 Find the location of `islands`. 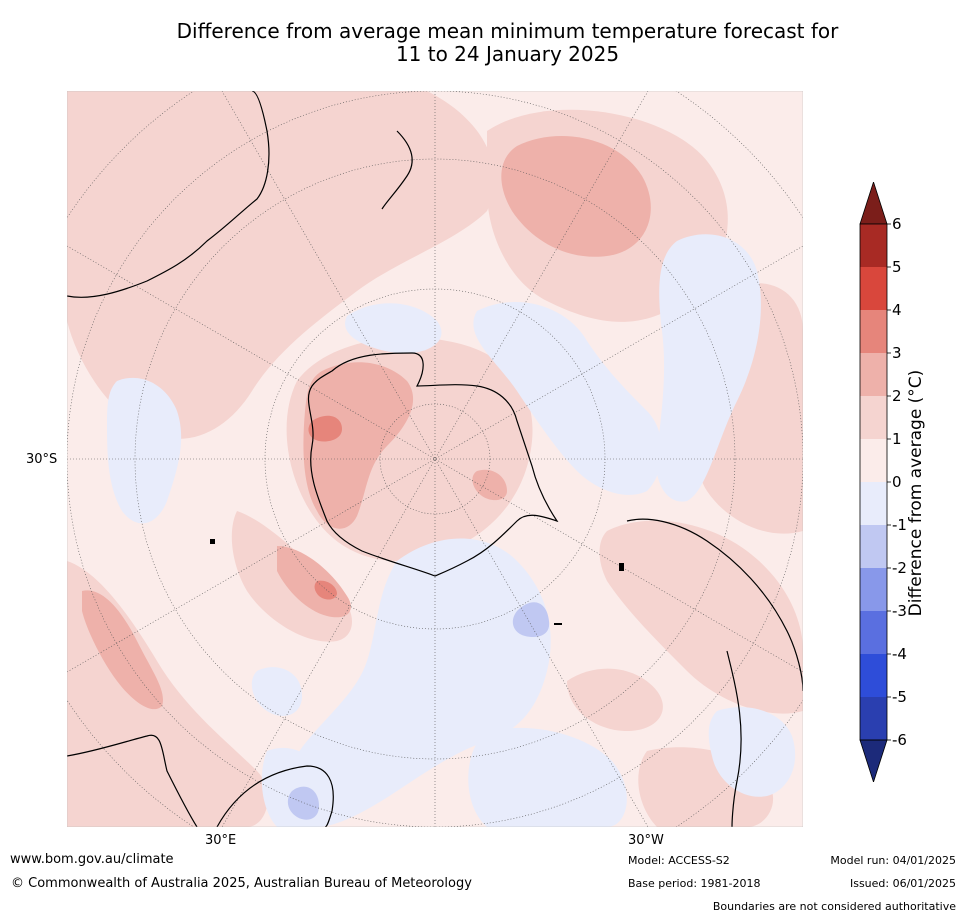

islands is located at coordinates (417, 582).